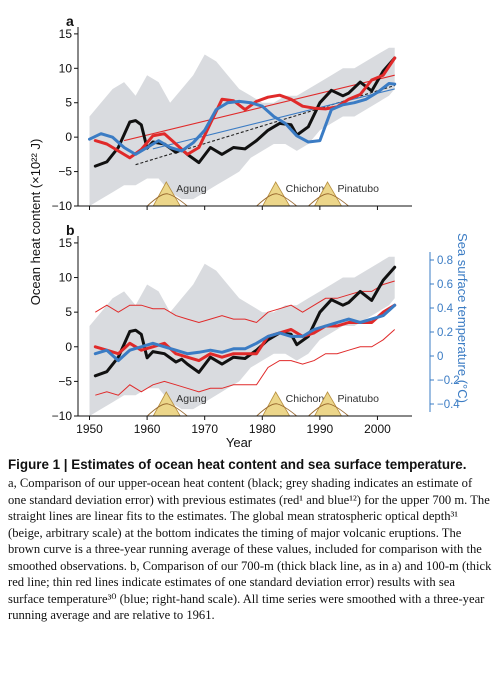  Describe the element at coordinates (89, 429) in the screenshot. I see `x-tick-label: 1950` at that location.